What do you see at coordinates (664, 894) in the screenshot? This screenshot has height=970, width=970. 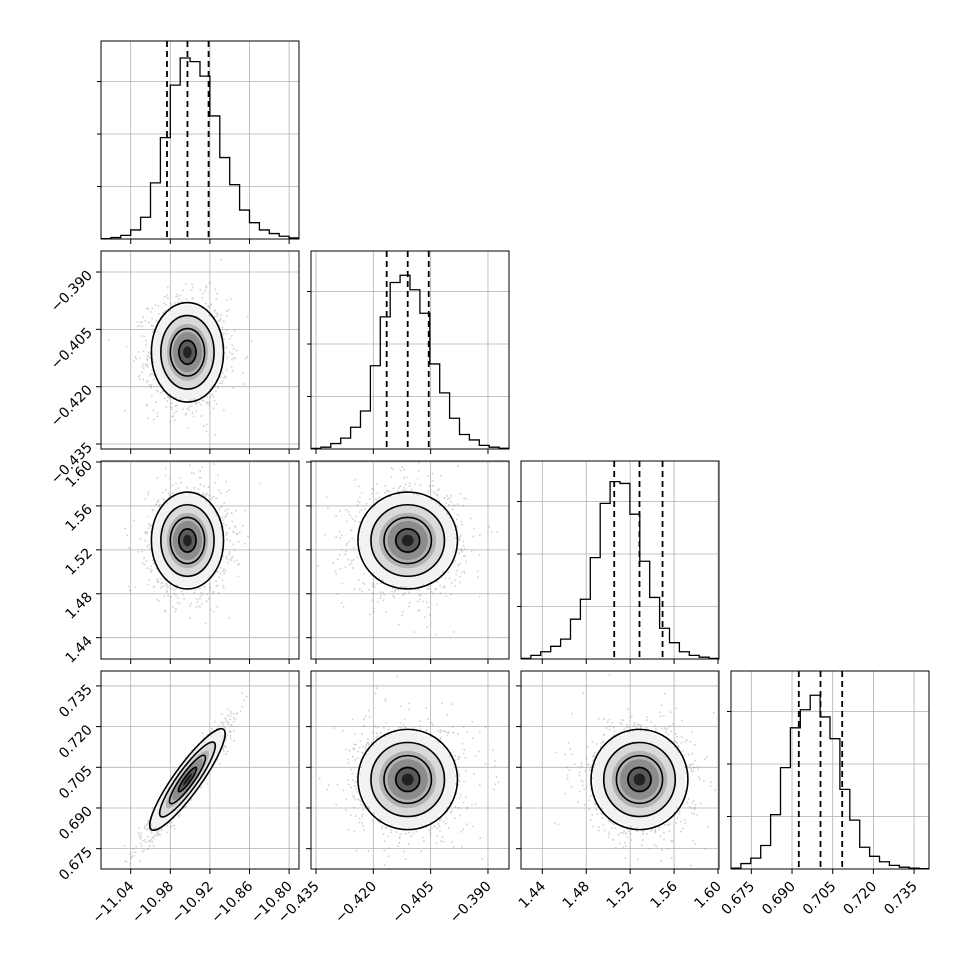 I see `x-tick-label: 1.56` at bounding box center [664, 894].